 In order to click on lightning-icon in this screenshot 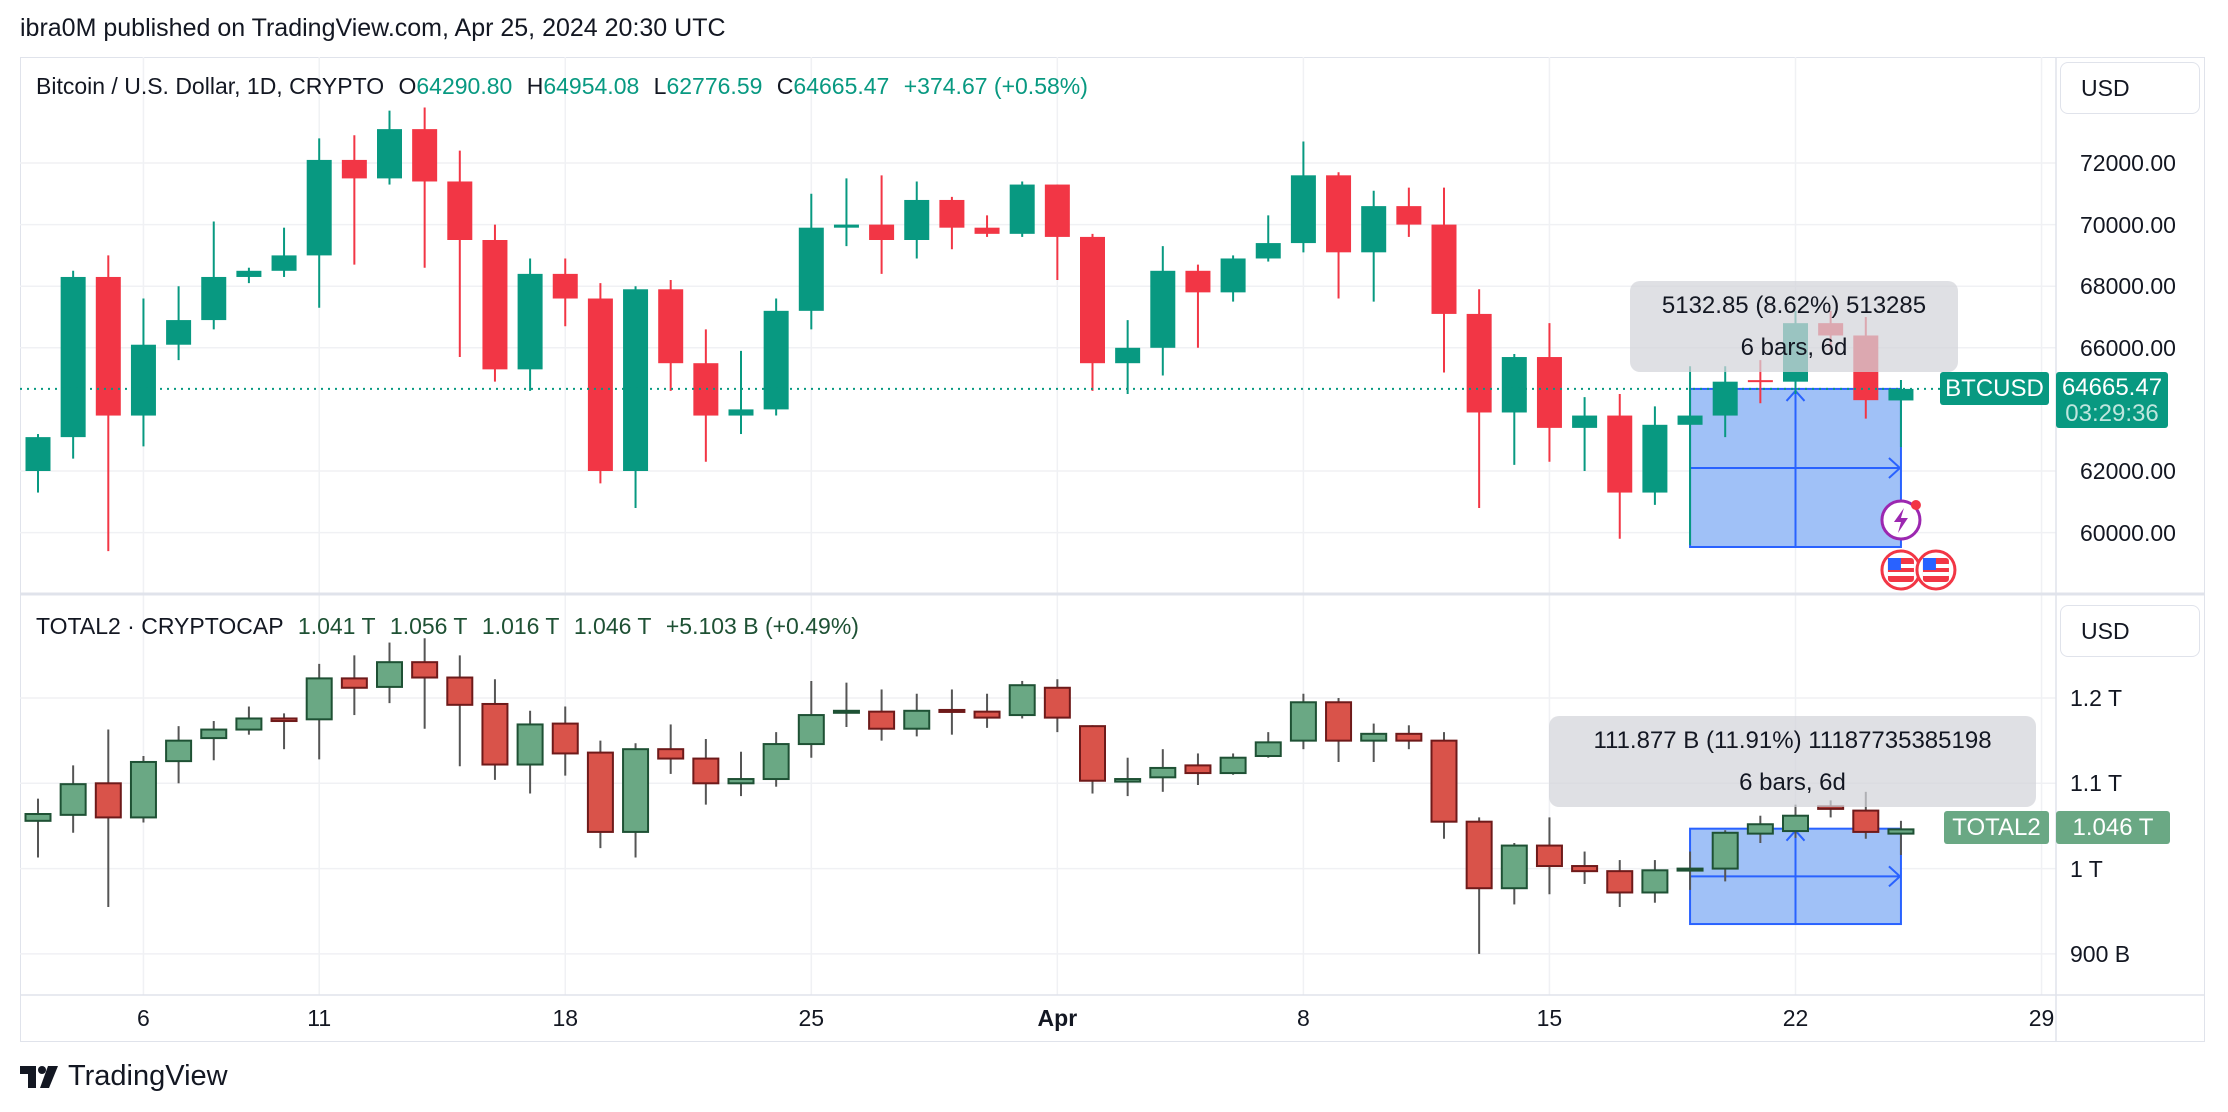, I will do `click(1901, 520)`.